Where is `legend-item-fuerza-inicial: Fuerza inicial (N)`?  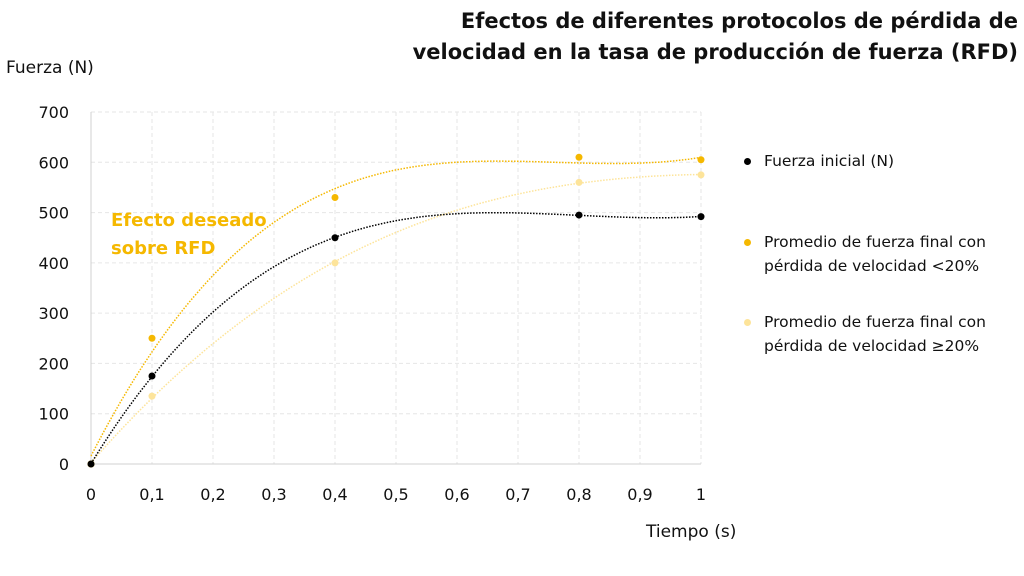 legend-item-fuerza-inicial: Fuerza inicial (N) is located at coordinates (819, 161).